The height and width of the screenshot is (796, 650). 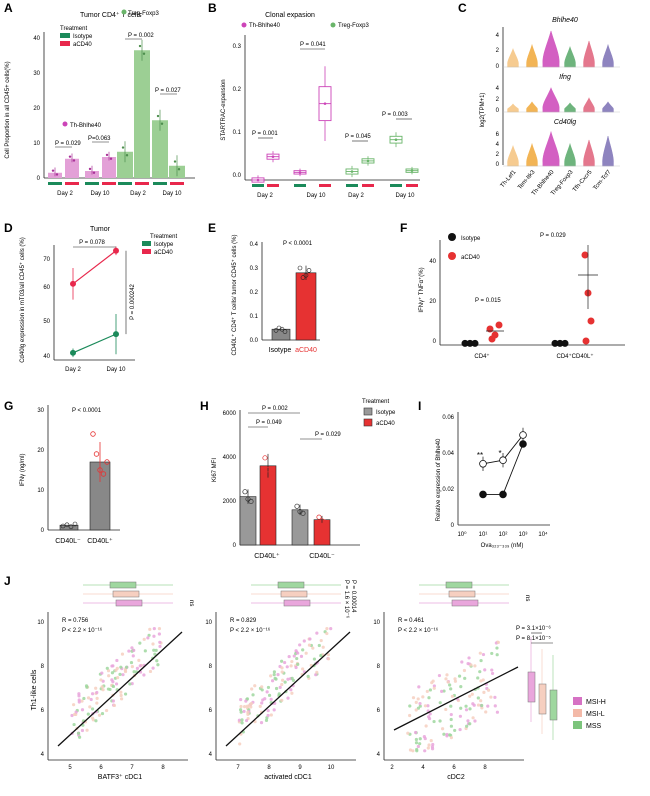 I want to click on gene-label: Ifng, so click(x=565, y=77).